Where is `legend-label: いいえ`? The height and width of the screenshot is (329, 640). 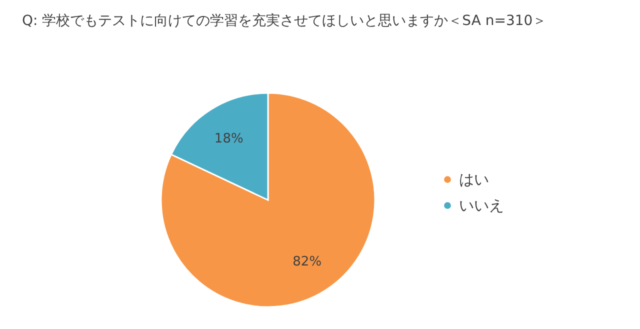
legend-label: いいえ is located at coordinates (481, 205).